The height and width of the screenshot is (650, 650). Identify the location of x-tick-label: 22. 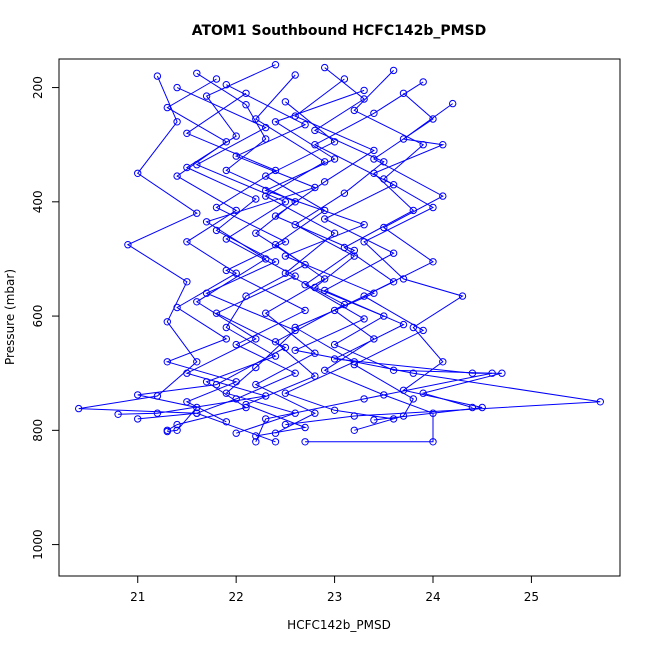
(236, 597).